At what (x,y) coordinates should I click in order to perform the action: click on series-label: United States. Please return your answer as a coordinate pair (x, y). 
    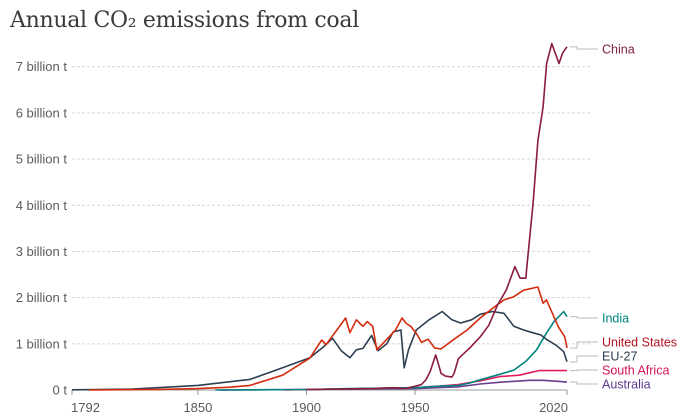
    Looking at the image, I should click on (639, 343).